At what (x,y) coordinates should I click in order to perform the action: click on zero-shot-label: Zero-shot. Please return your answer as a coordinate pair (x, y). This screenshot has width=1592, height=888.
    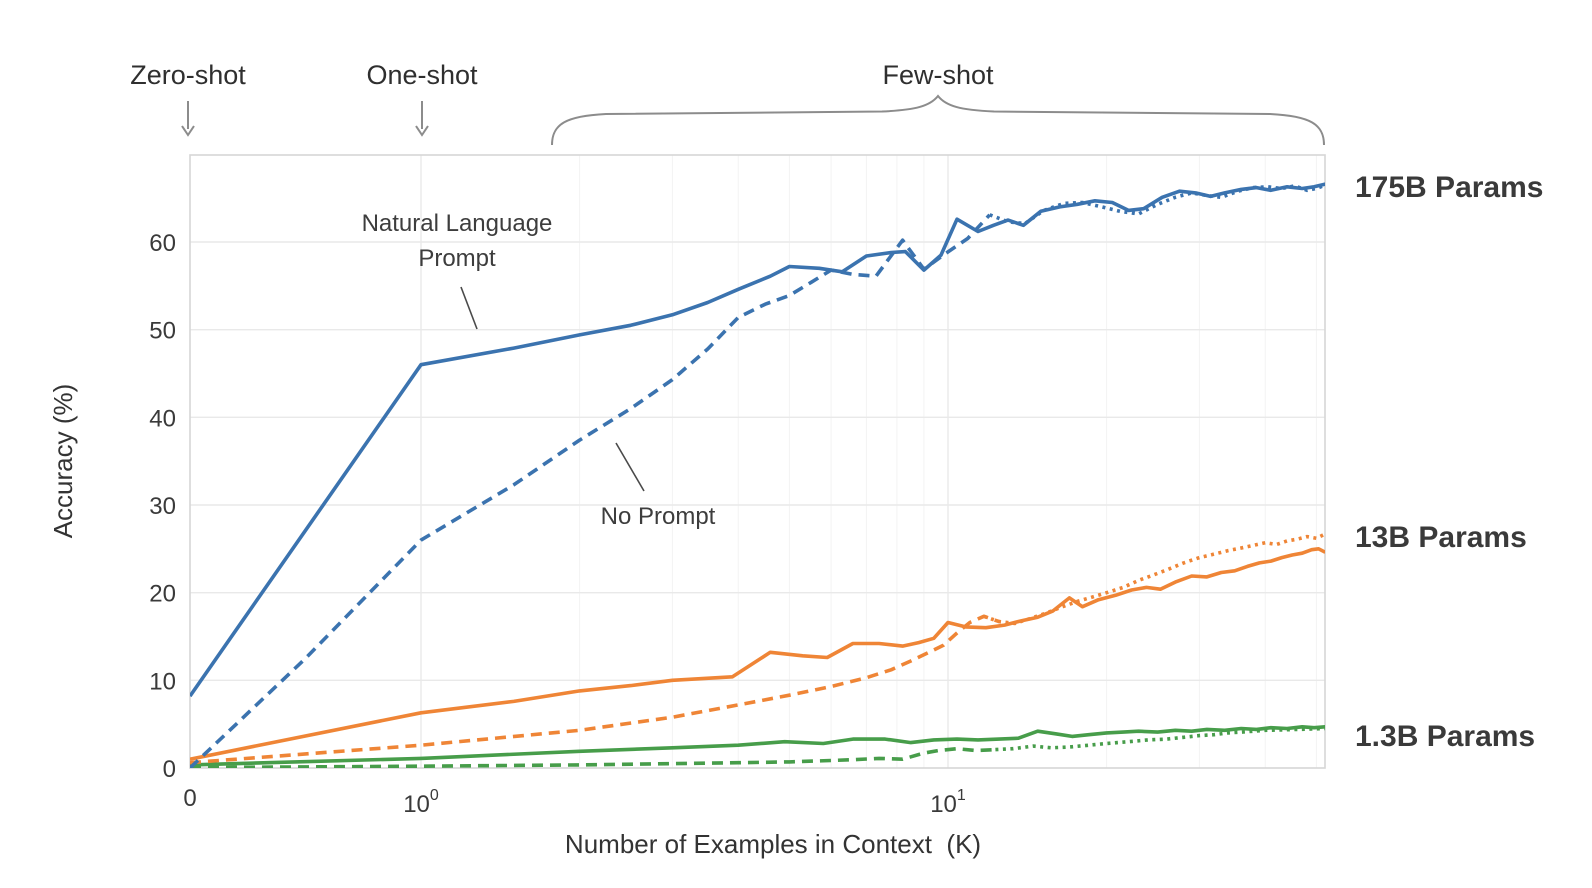
    Looking at the image, I should click on (188, 75).